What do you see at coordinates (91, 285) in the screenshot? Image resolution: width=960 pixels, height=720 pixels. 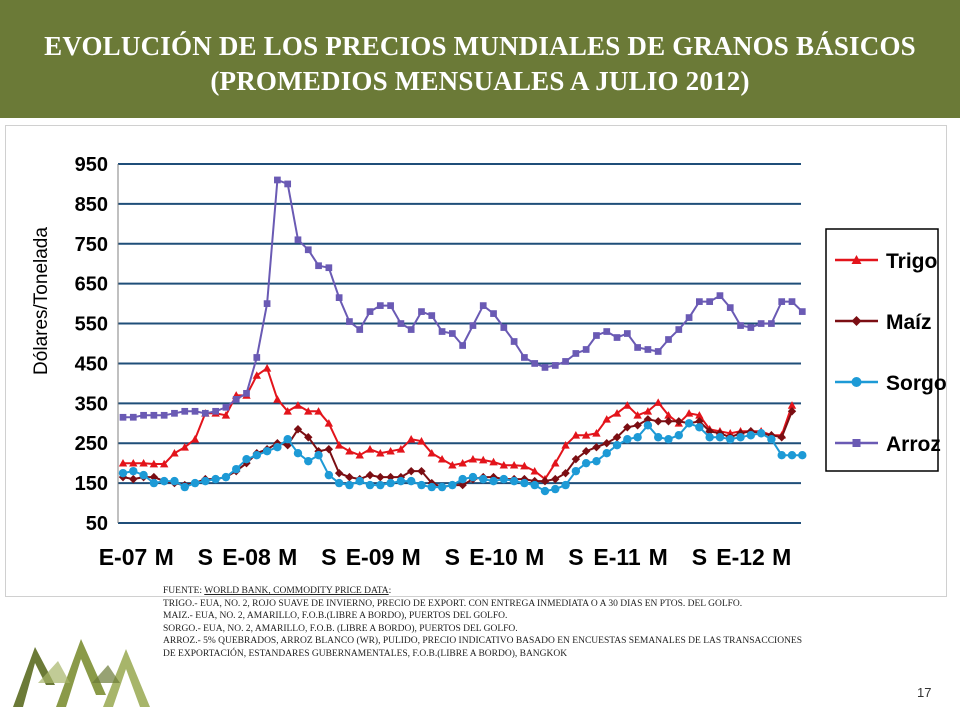 I see `y-tick-label: 650` at bounding box center [91, 285].